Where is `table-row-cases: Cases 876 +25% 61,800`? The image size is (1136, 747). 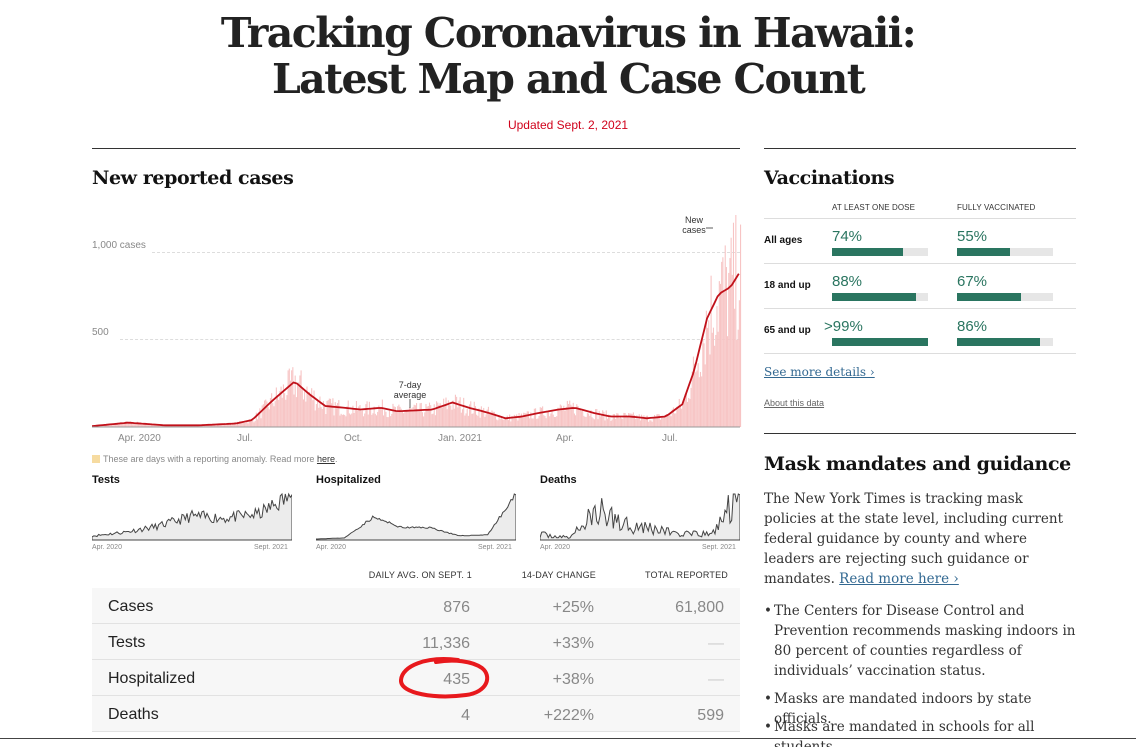 table-row-cases: Cases 876 +25% 61,800 is located at coordinates (416, 606).